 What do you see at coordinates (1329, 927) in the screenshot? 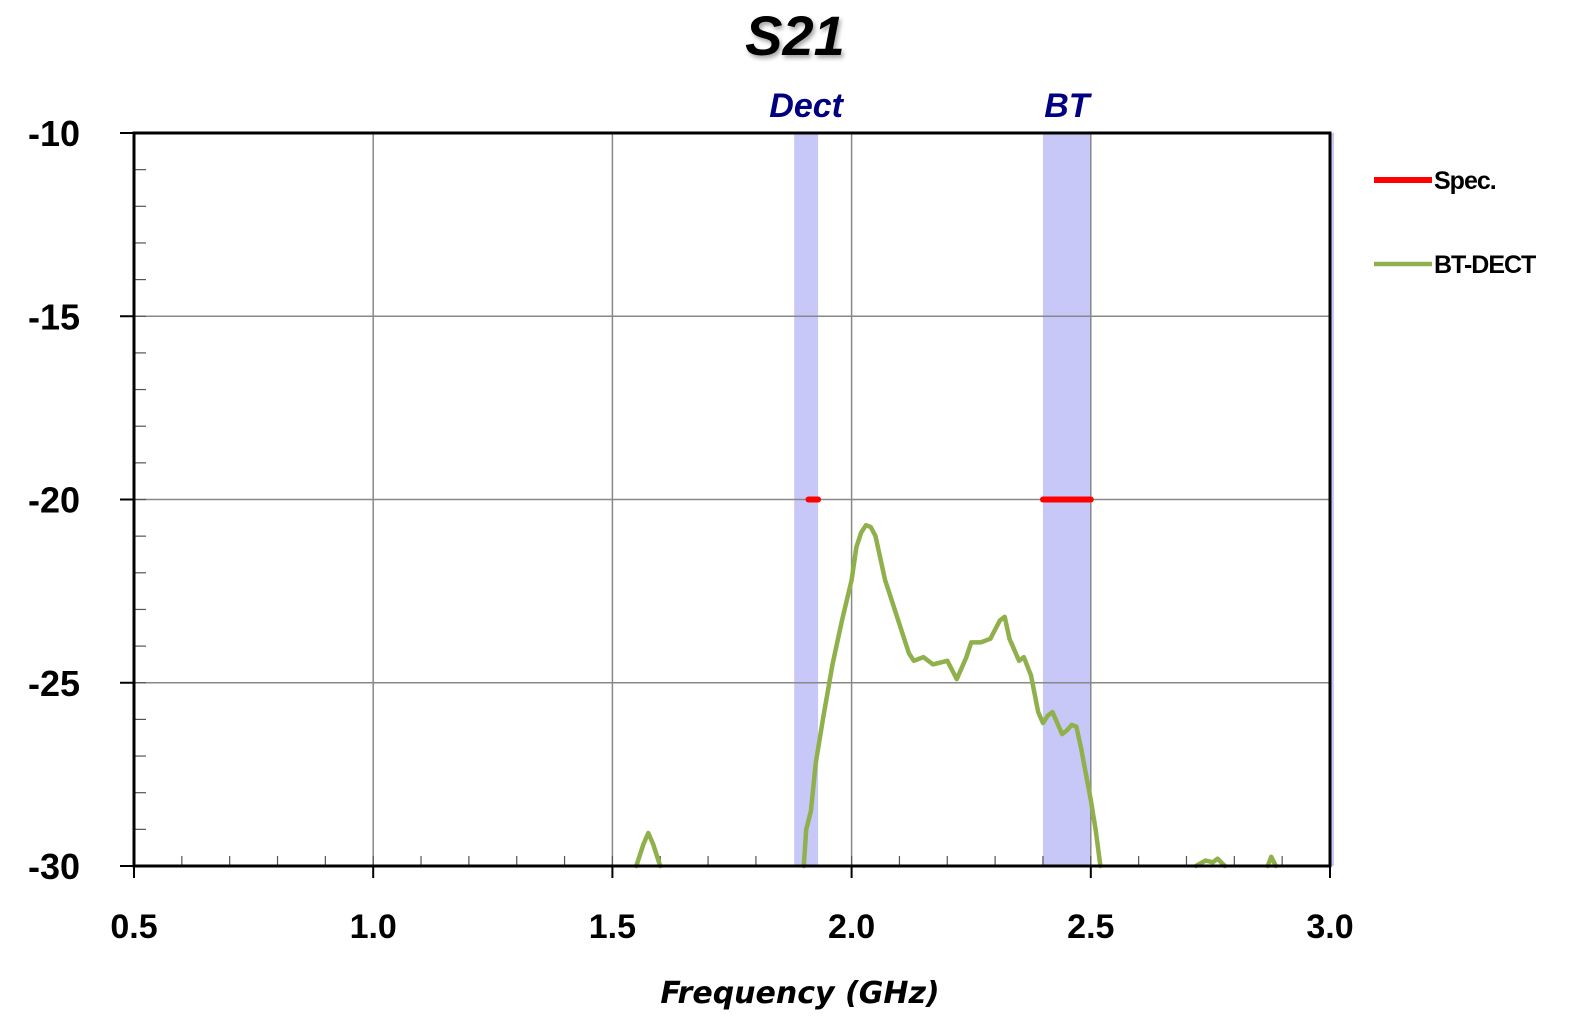
I see `x-tick-label: 3.0` at bounding box center [1329, 927].